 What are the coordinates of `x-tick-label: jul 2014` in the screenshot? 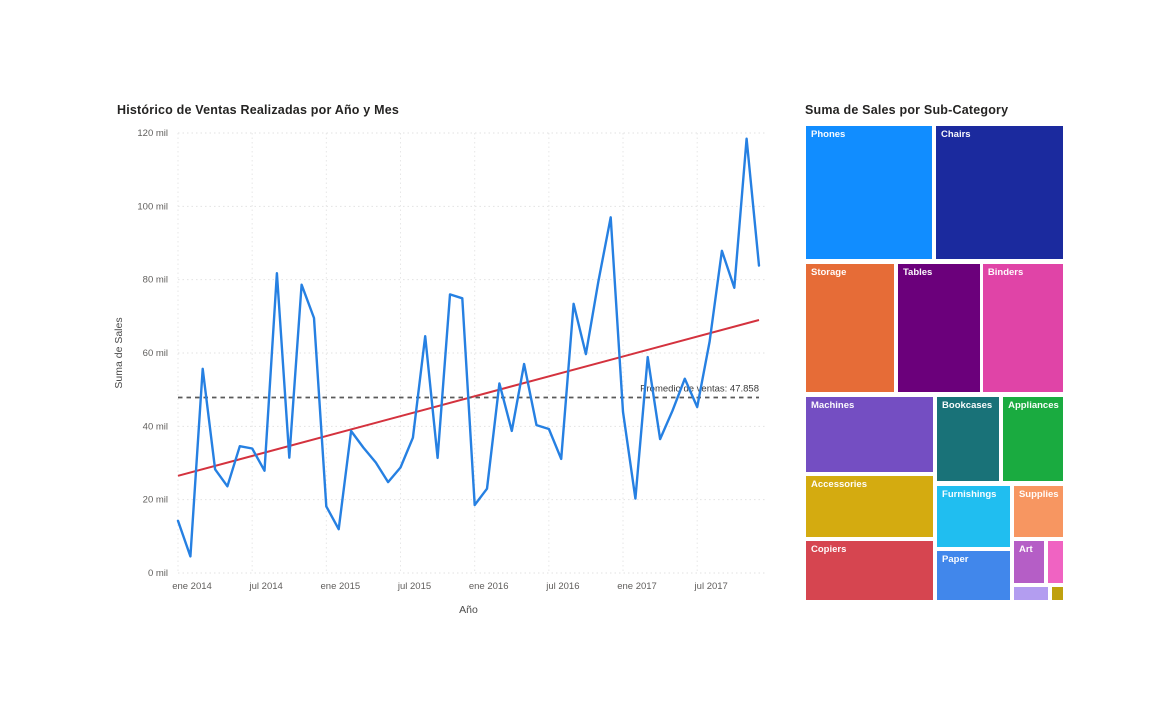 It's located at (266, 586).